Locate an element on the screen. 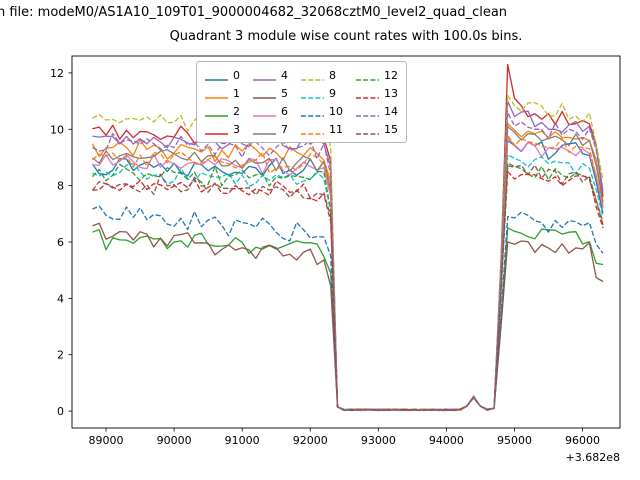 This screenshot has height=480, width=640. y-tick-label: 2 is located at coordinates (60, 355).